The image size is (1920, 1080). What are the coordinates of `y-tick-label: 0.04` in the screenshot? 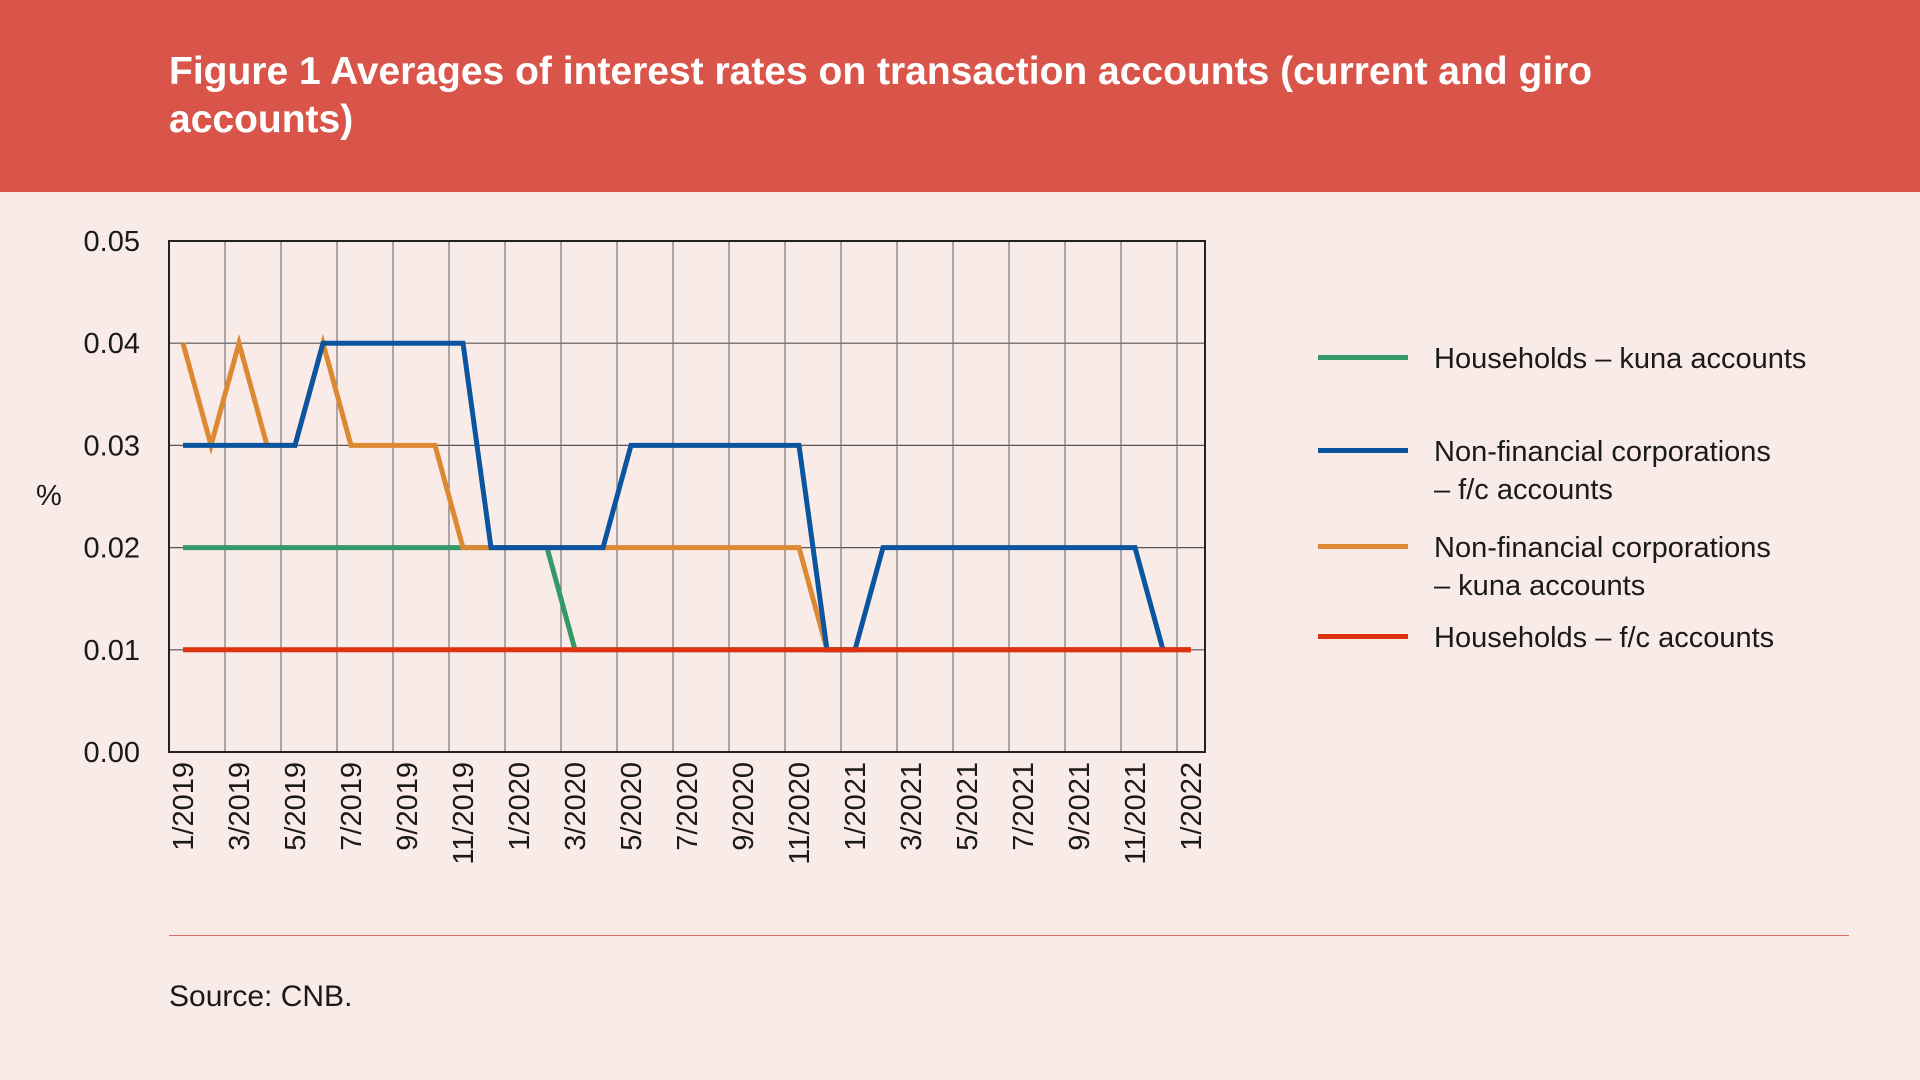 It's located at (112, 344).